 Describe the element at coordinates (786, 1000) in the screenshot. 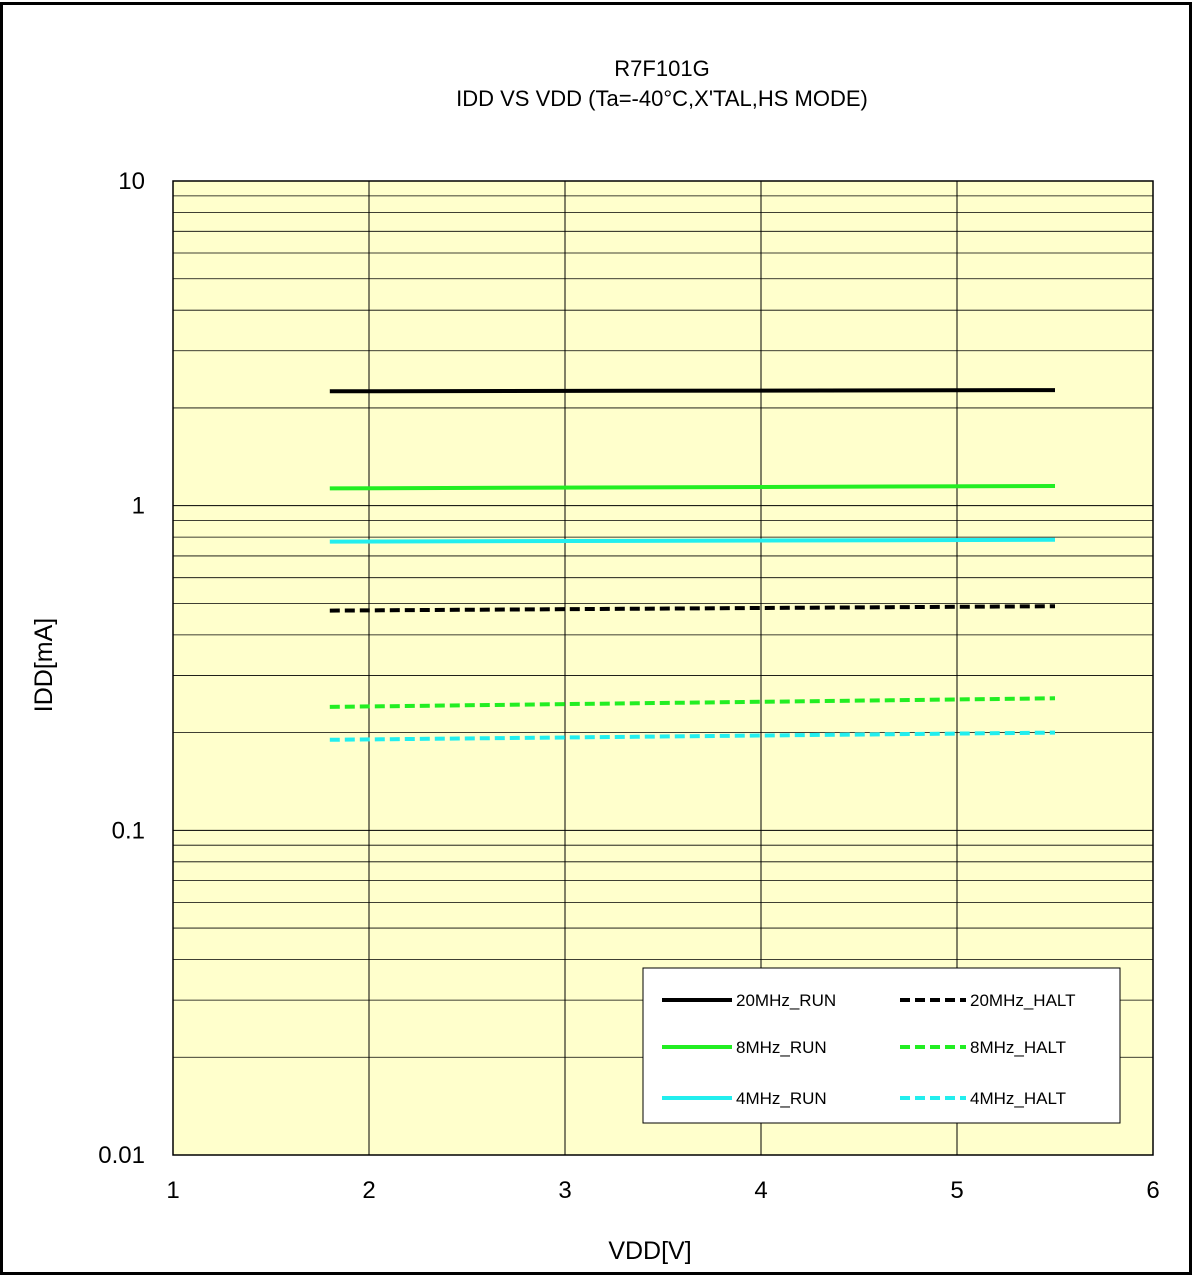

I see `legend-label: 20MHz_RUN` at that location.